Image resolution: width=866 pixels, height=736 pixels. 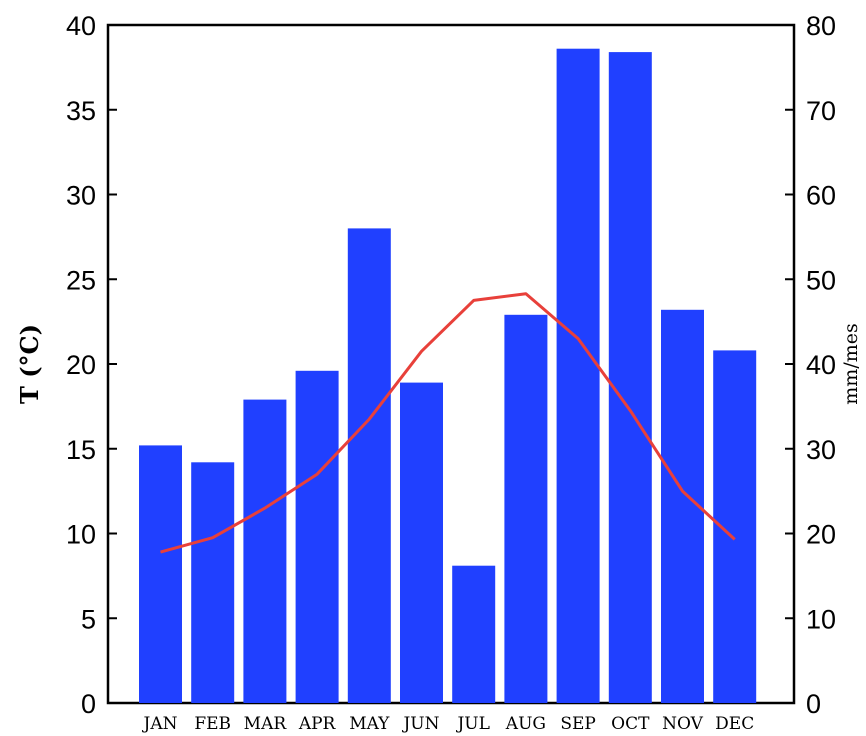 What do you see at coordinates (821, 365) in the screenshot?
I see `right-tick-label: 40` at bounding box center [821, 365].